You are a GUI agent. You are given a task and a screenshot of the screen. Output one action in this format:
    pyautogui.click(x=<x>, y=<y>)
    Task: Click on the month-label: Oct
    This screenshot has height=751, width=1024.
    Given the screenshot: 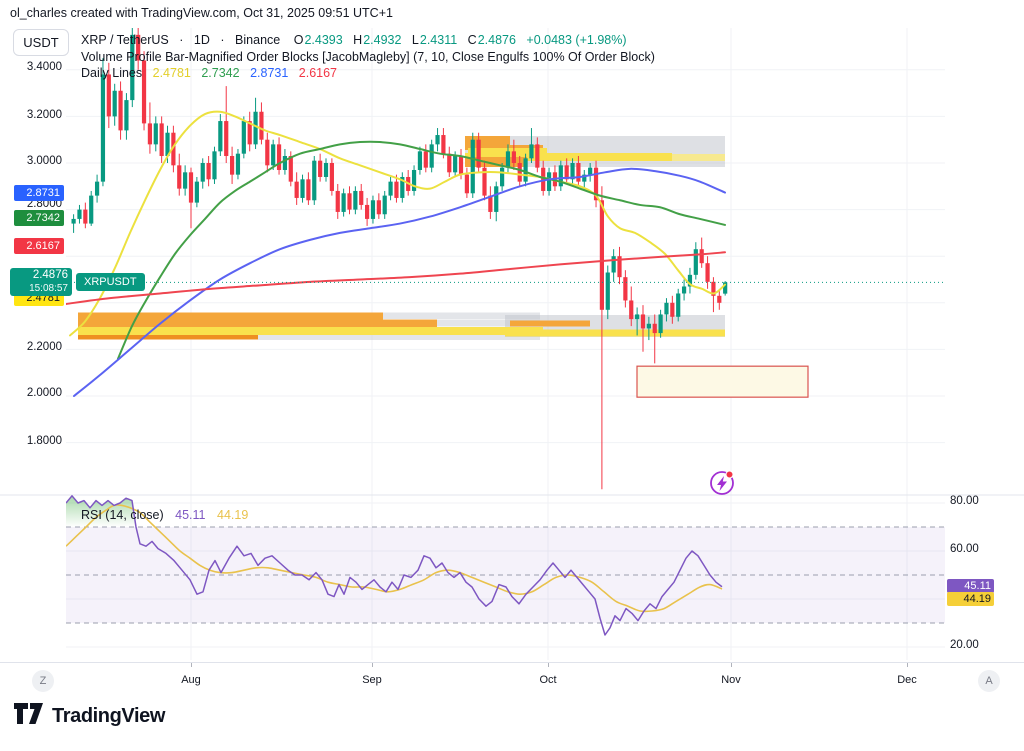 What is the action you would take?
    pyautogui.click(x=548, y=680)
    